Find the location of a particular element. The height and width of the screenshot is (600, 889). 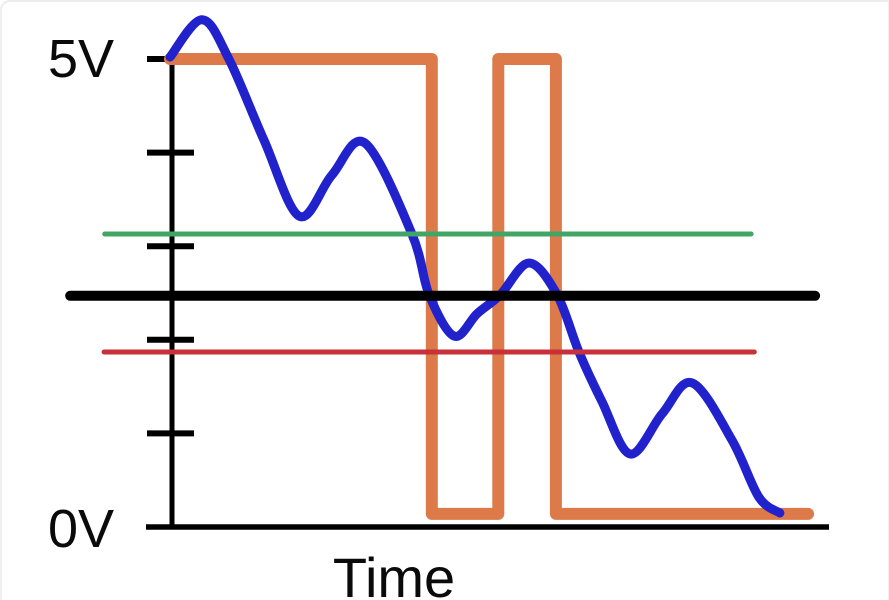

x-axis-label-time: Time is located at coordinates (394, 573).